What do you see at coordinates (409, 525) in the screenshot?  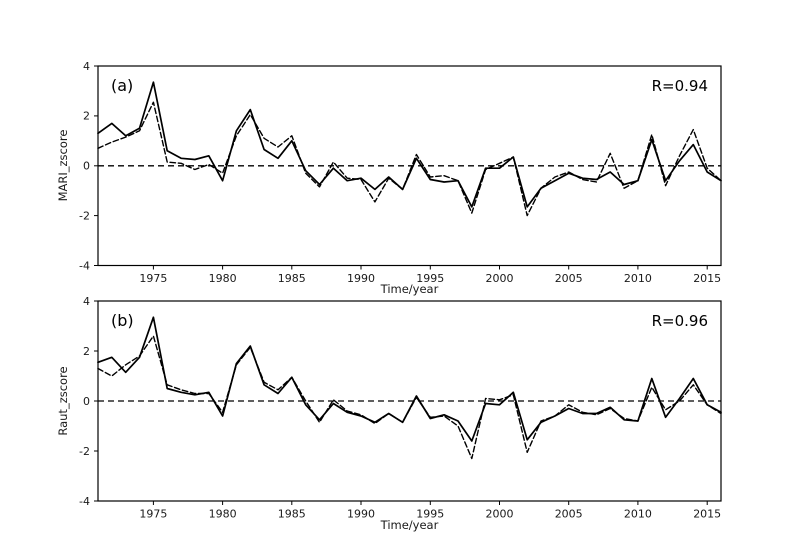 I see `panel-b-xlabel: Time/year` at bounding box center [409, 525].